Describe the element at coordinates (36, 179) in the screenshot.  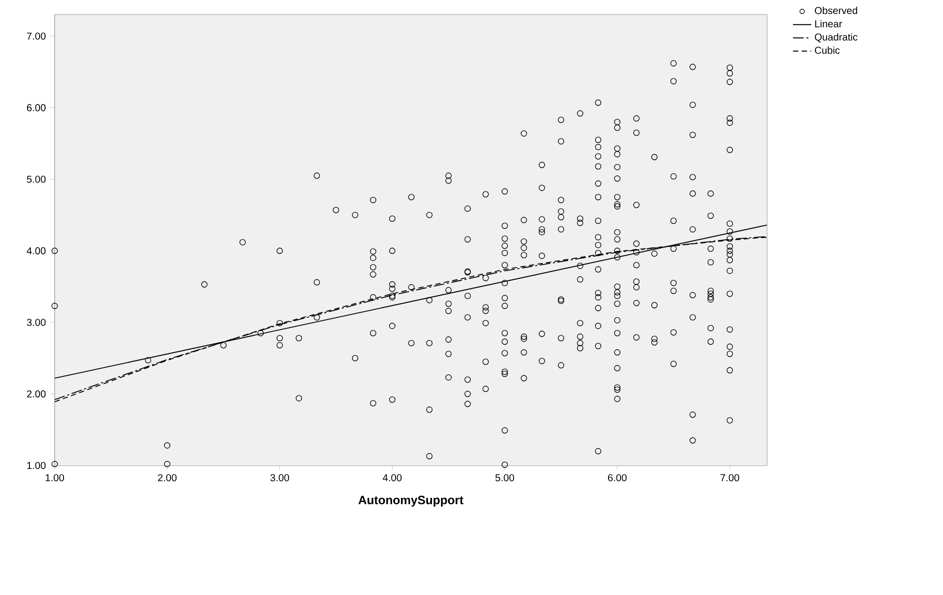
I see `y-tick-label: 5.00` at that location.